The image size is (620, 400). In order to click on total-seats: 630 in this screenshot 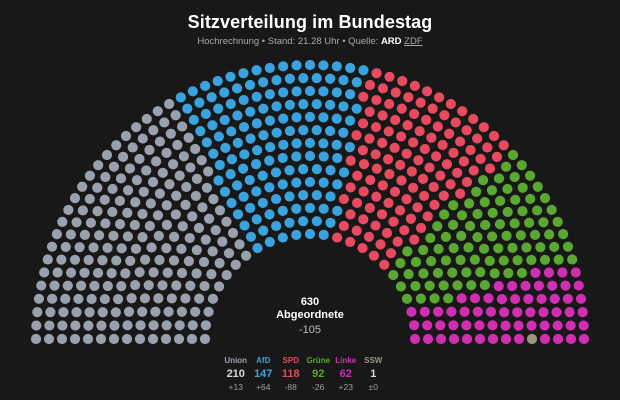, I will do `click(310, 302)`.